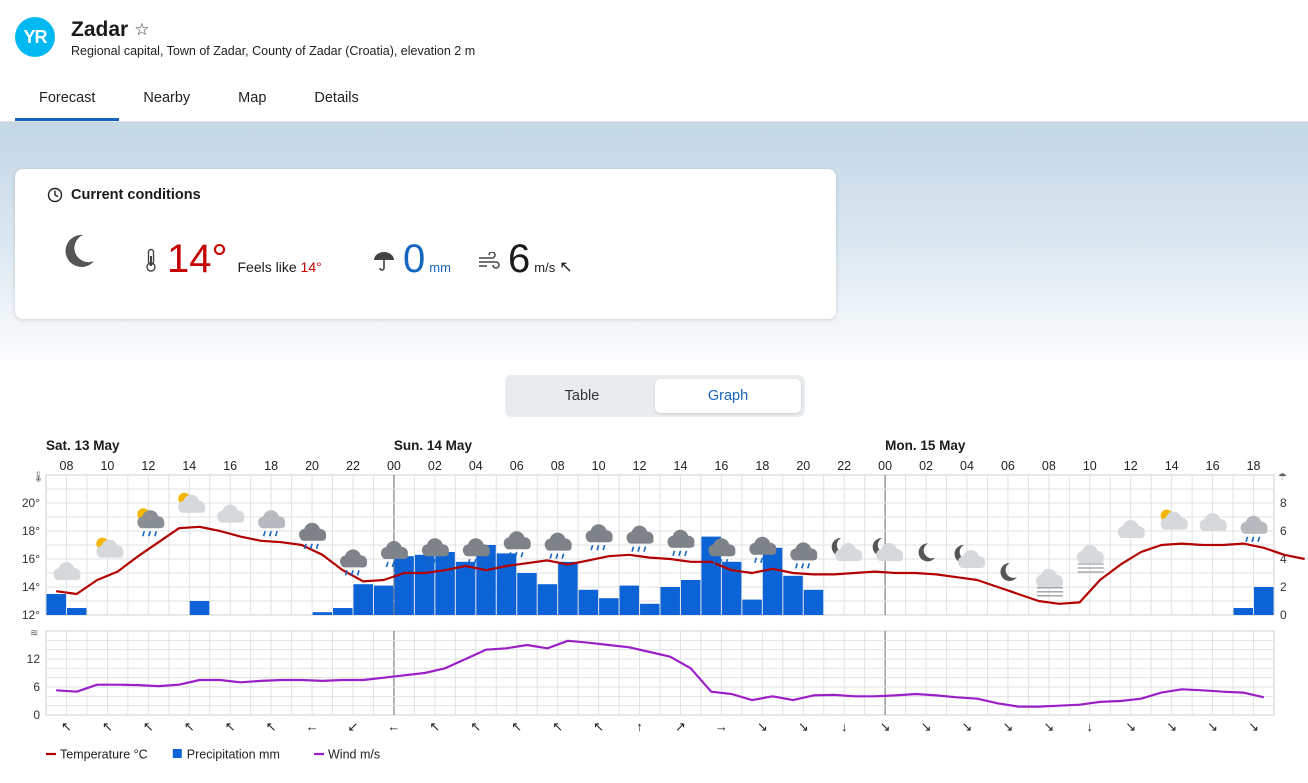  What do you see at coordinates (384, 261) in the screenshot?
I see `umbrella-icon` at bounding box center [384, 261].